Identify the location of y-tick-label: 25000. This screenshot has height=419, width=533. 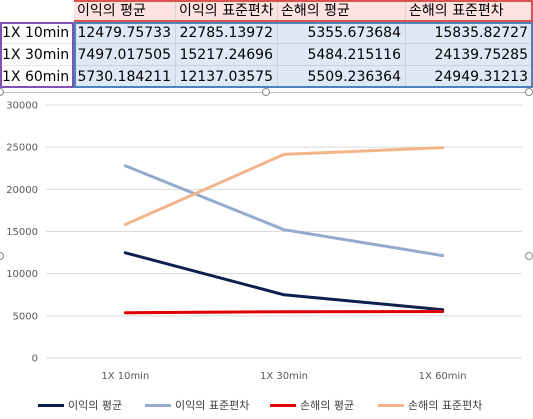
(22, 148).